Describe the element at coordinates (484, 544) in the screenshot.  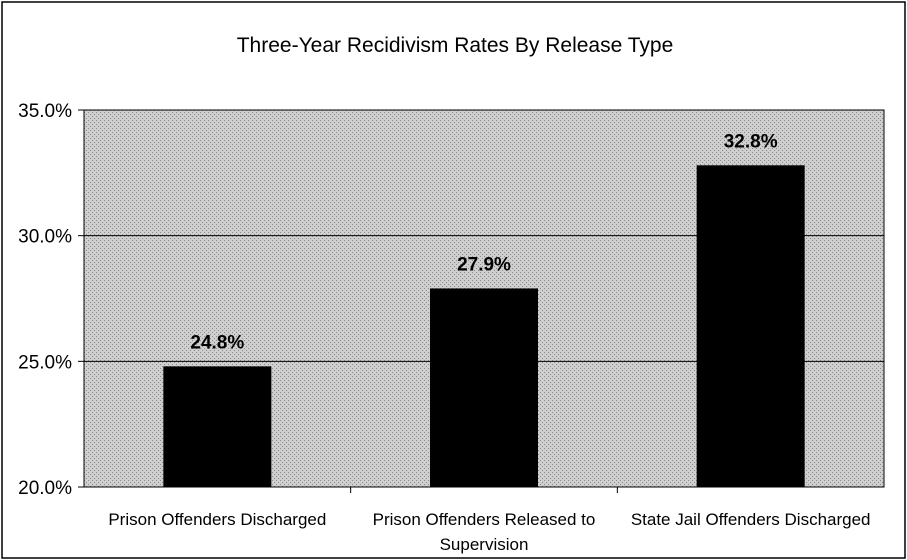
I see `x-category-label: Supervision` at that location.